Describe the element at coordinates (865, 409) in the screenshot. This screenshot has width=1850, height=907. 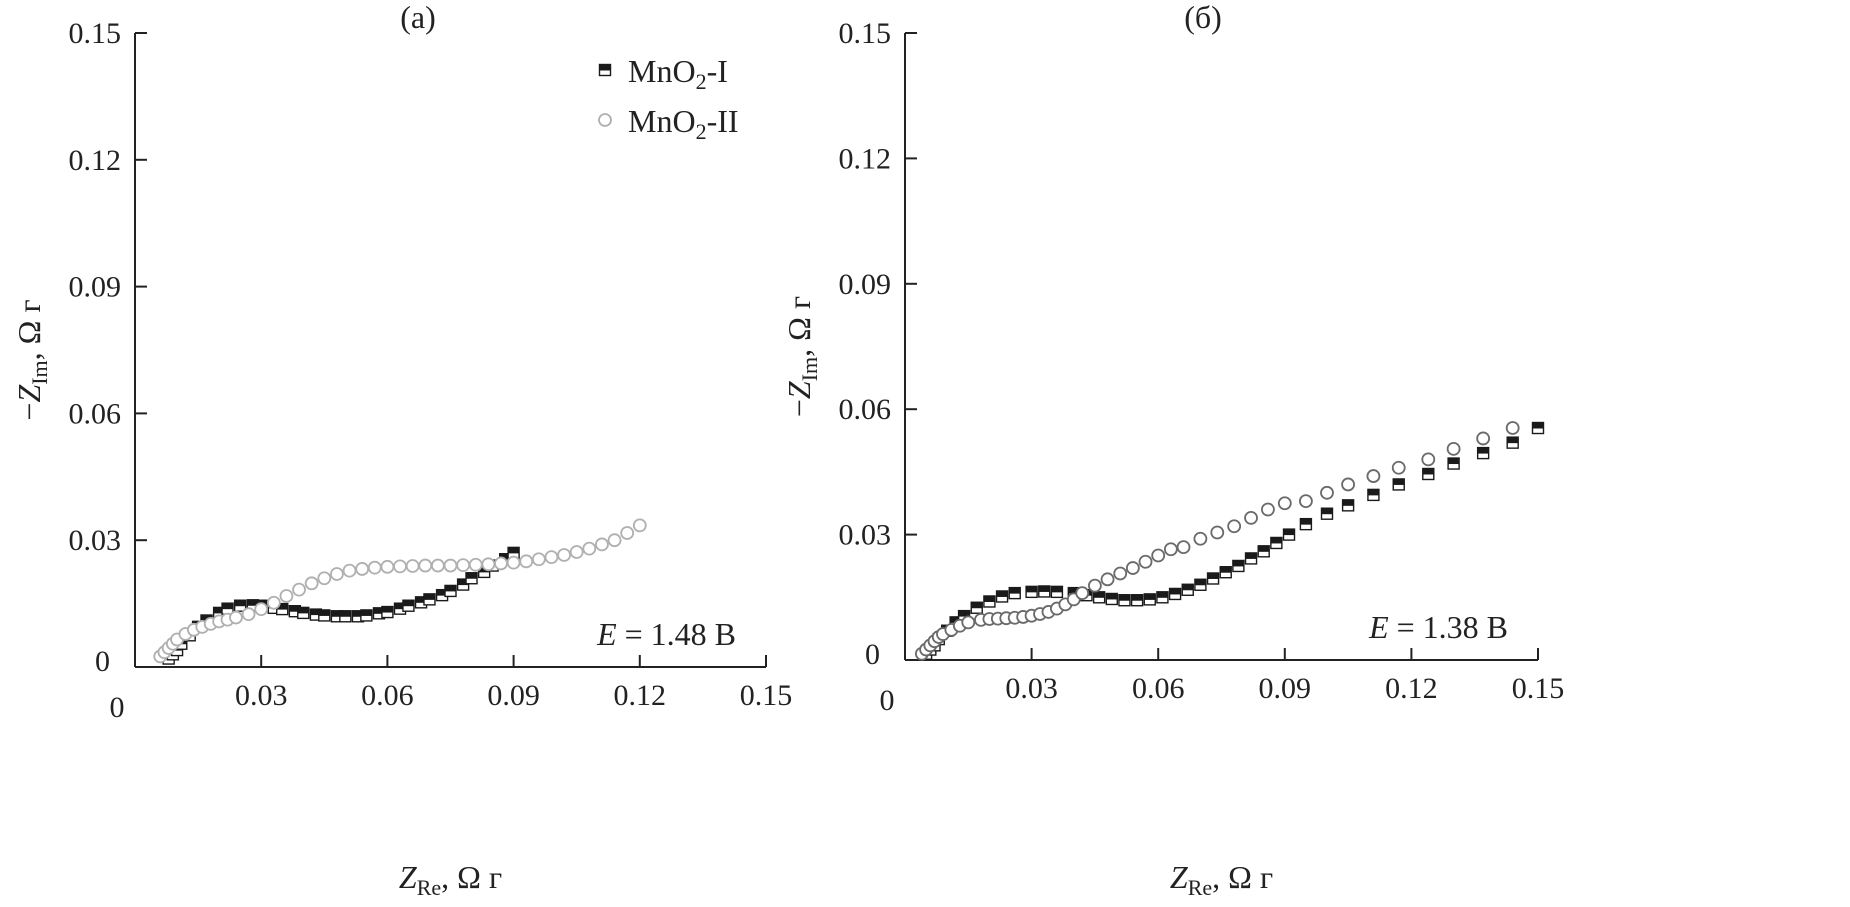
I see `y-tick-label: 0.06` at that location.